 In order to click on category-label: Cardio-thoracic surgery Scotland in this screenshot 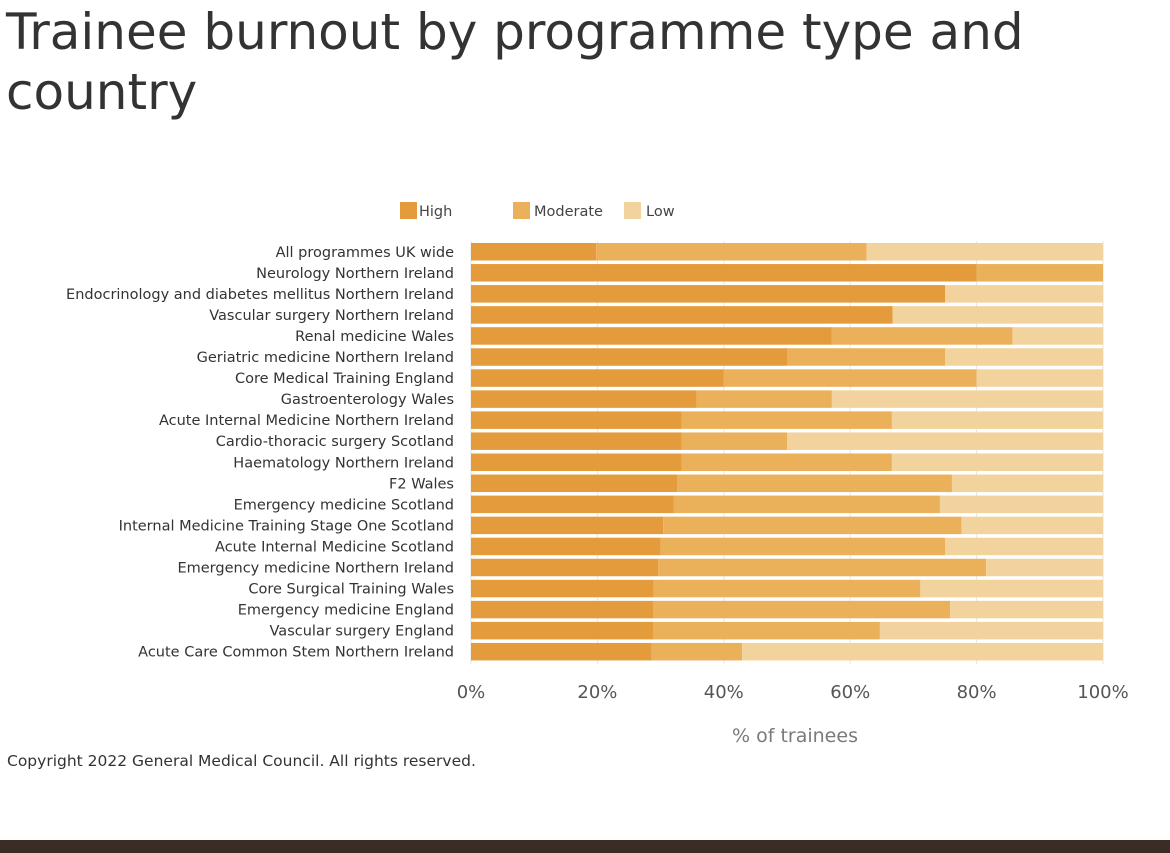, I will do `click(335, 442)`.